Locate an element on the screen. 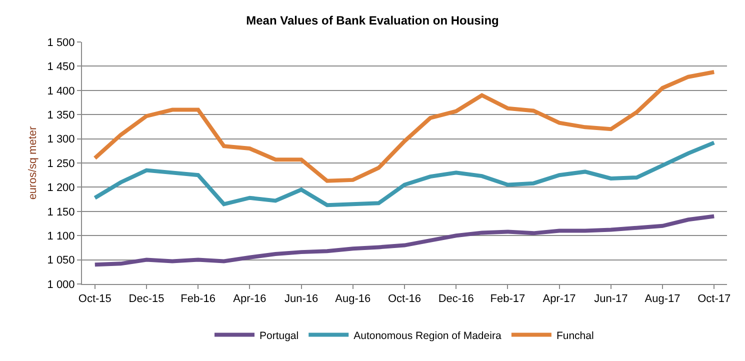 The image size is (745, 361). line-series is located at coordinates (404, 240).